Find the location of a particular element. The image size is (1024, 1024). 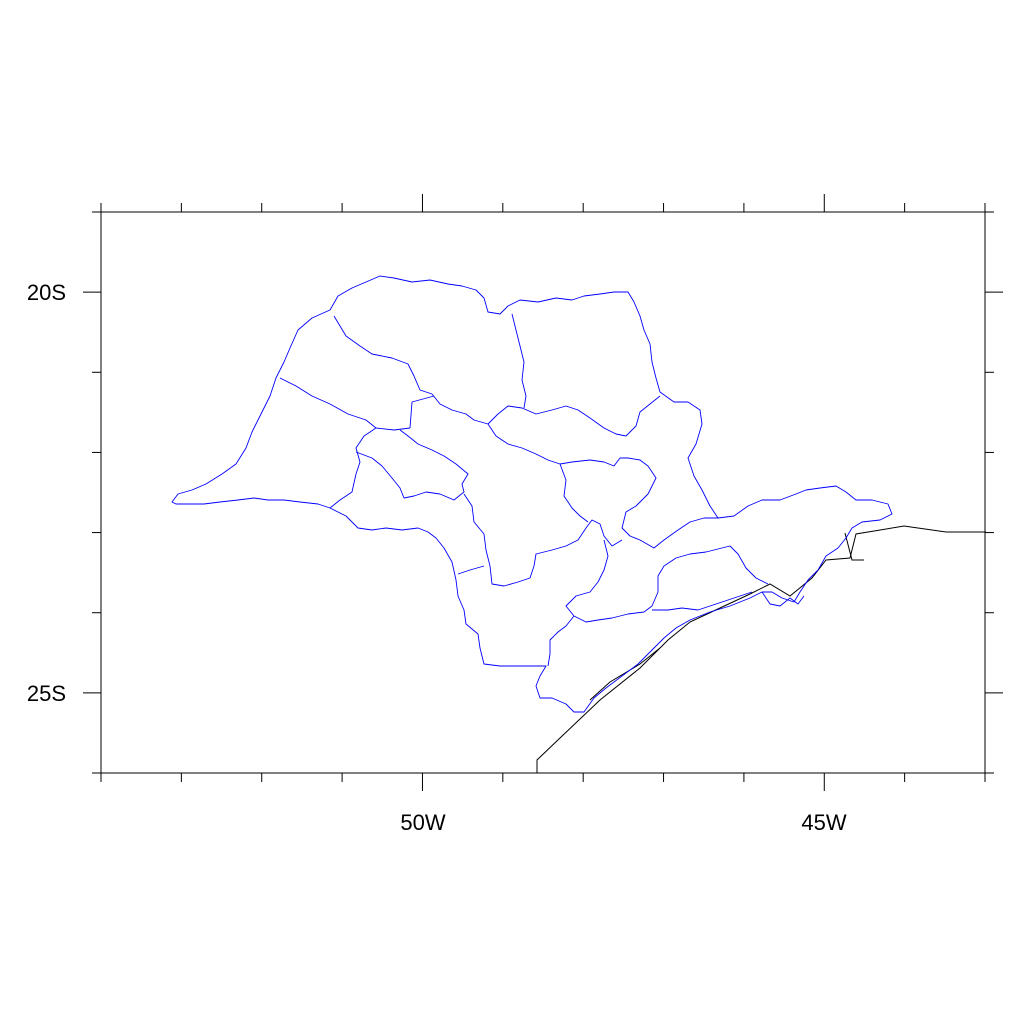

coastline is located at coordinates (761, 649).